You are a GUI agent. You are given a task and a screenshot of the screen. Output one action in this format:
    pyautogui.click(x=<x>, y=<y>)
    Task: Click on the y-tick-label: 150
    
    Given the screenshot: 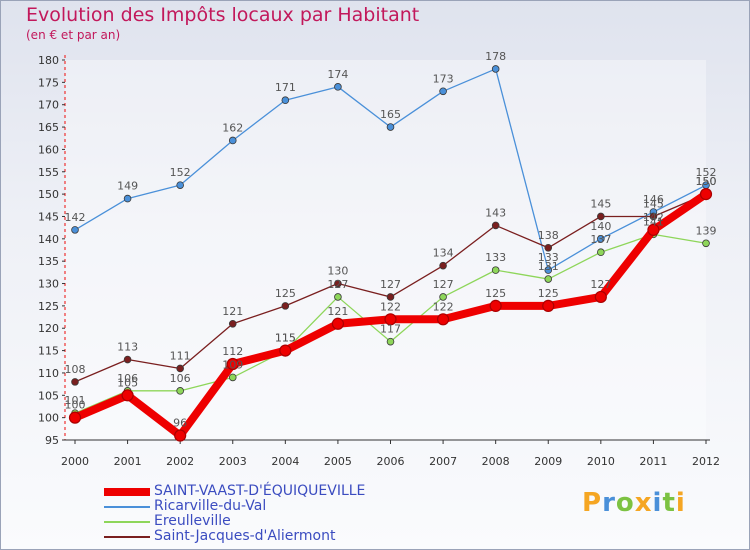 What is the action you would take?
    pyautogui.click(x=48, y=194)
    